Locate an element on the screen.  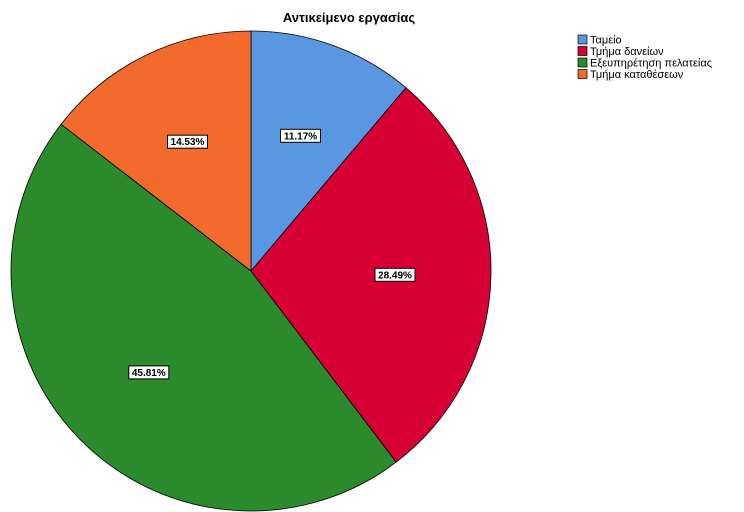
legend-label: Εξευπηρέτηση πελατείας is located at coordinates (651, 64).